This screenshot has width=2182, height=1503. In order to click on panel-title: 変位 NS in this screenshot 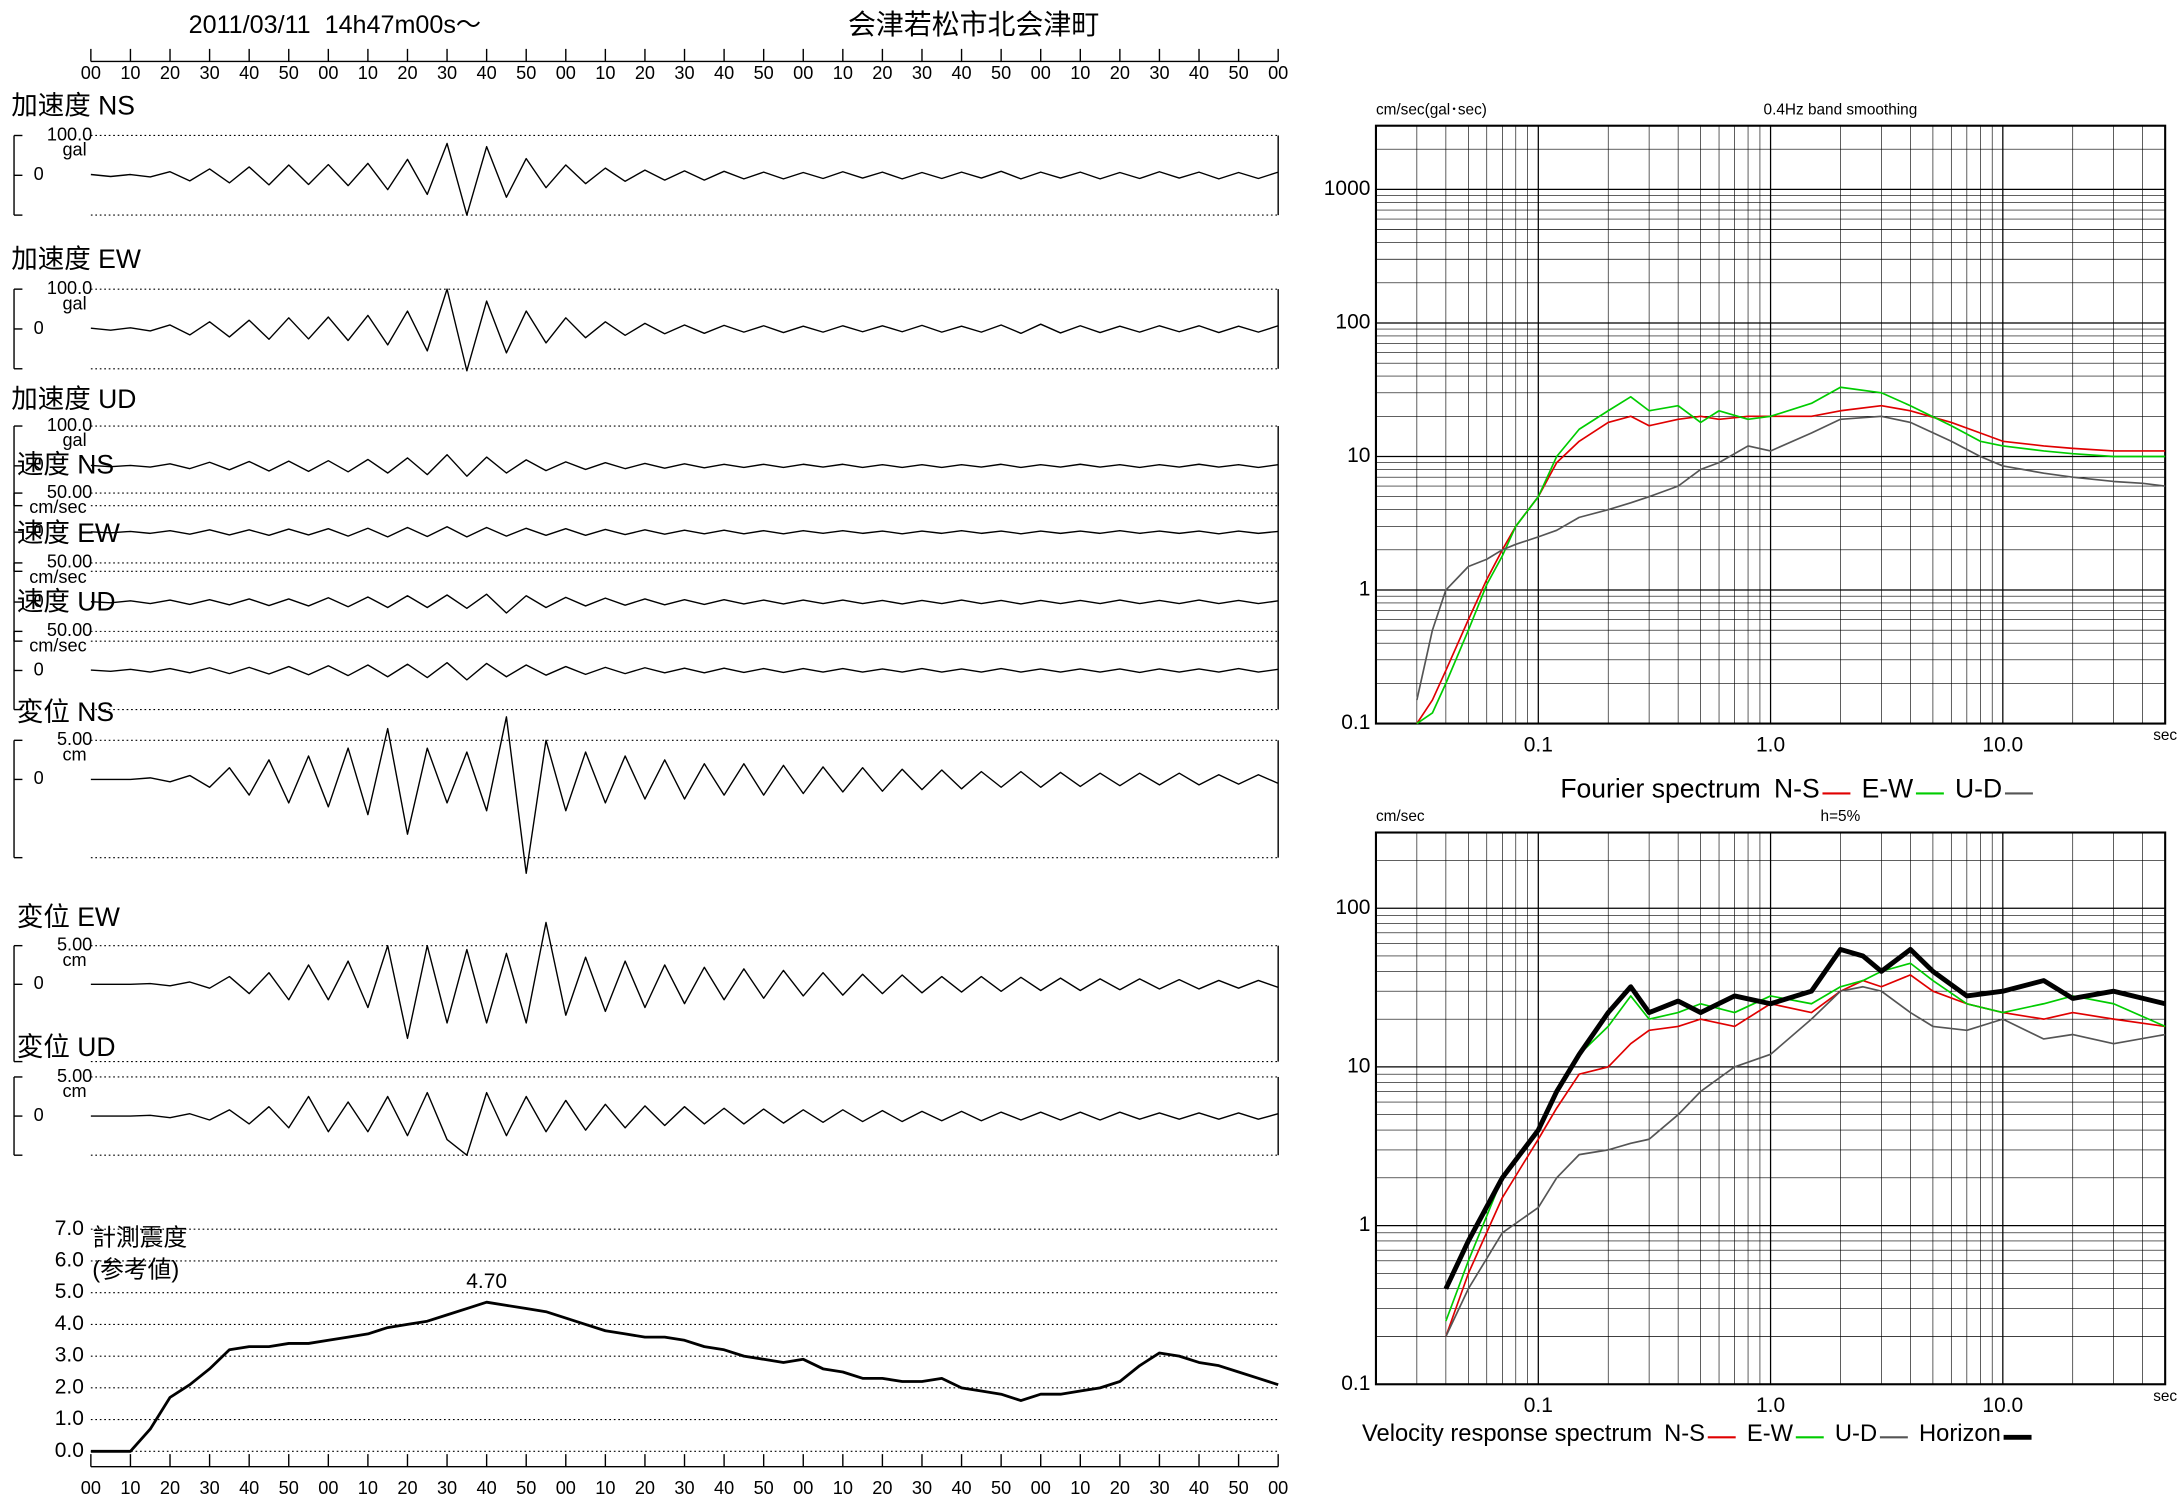, I will do `click(65, 712)`.